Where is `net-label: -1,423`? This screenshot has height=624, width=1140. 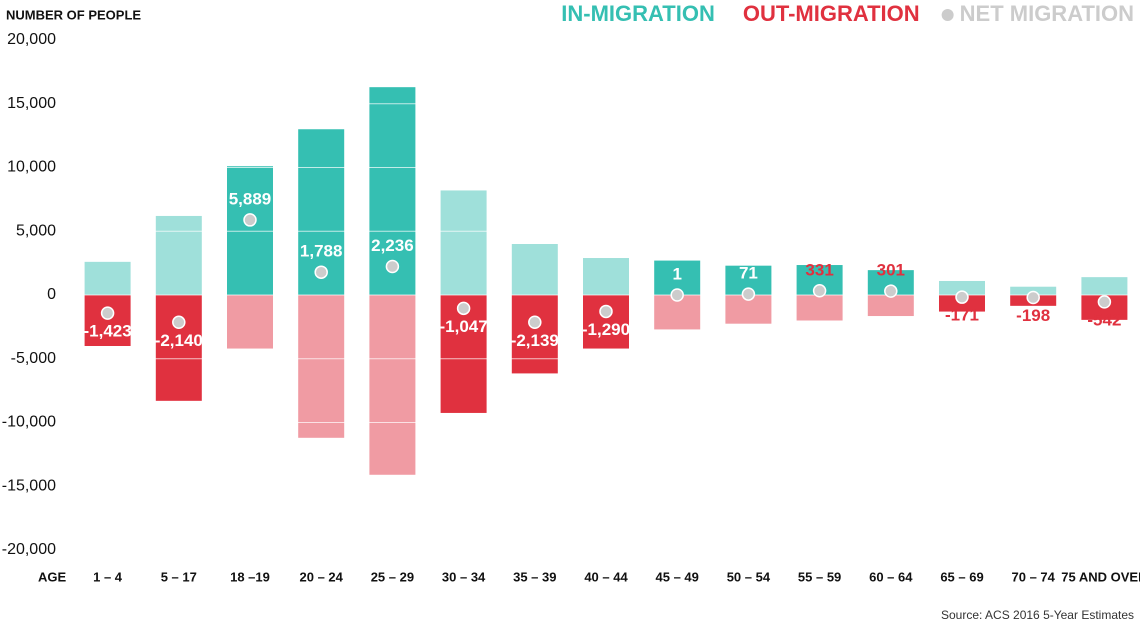
net-label: -1,423 is located at coordinates (107, 331).